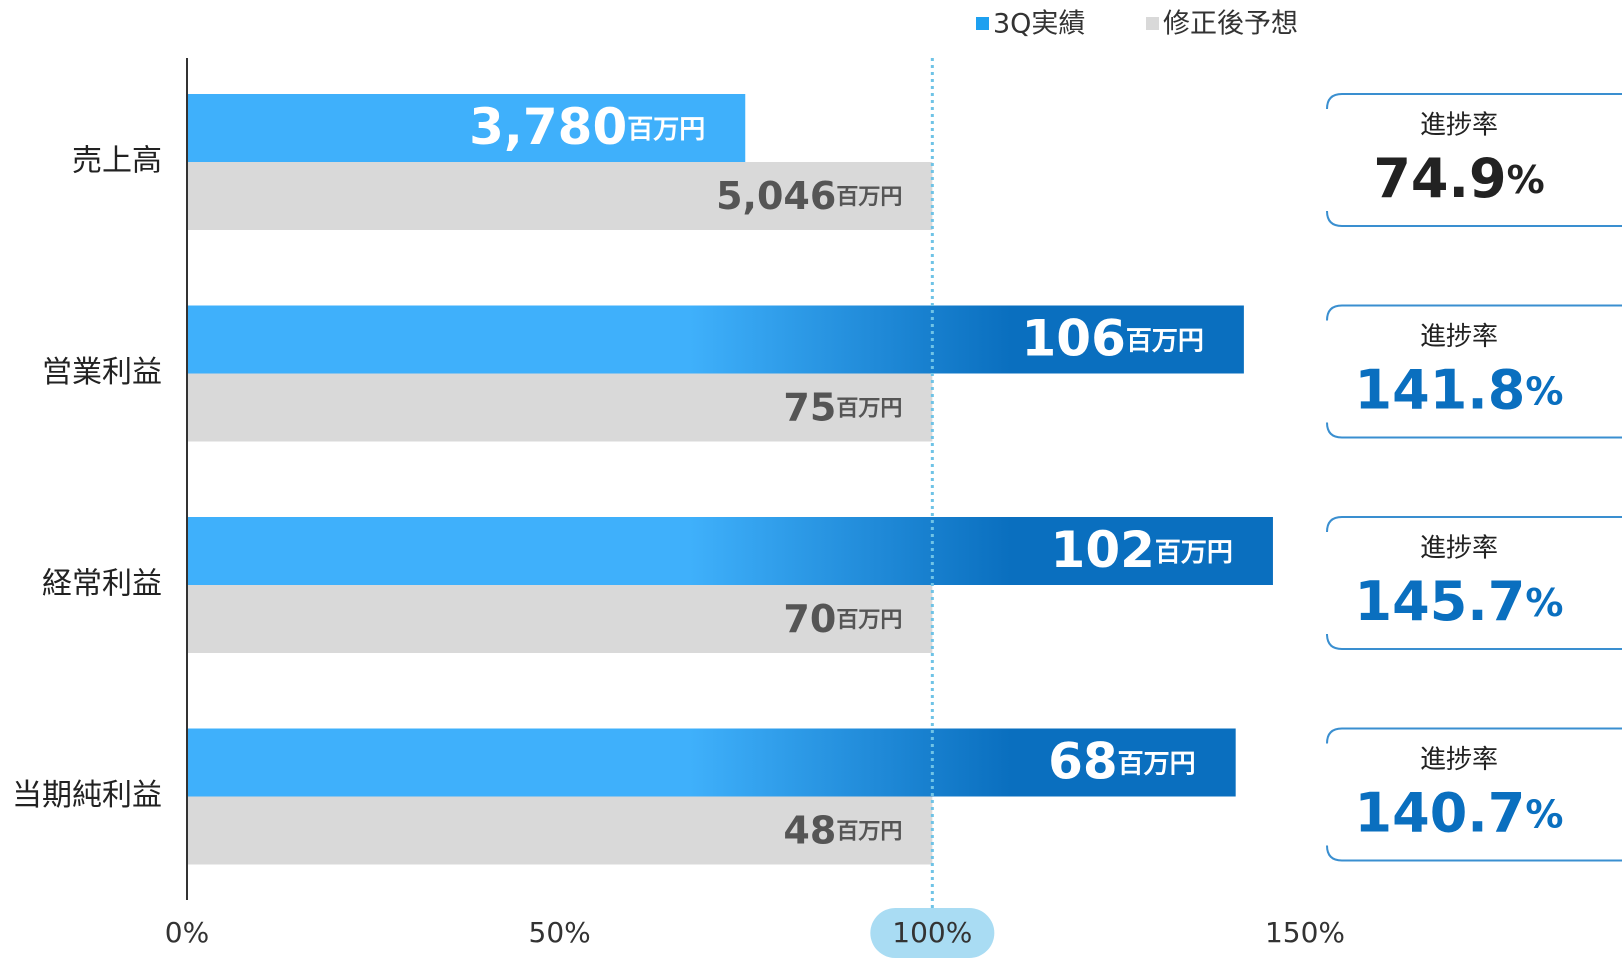  I want to click on progress-number: 140.7, so click(1440, 812).